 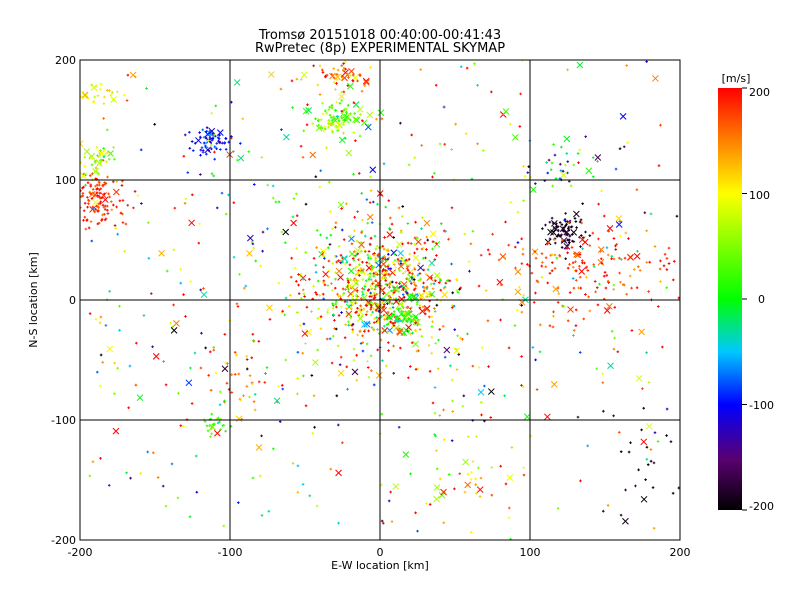 What do you see at coordinates (746, 292) in the screenshot?
I see `colorbar: [m/s] 200 100 0 -100 -200` at bounding box center [746, 292].